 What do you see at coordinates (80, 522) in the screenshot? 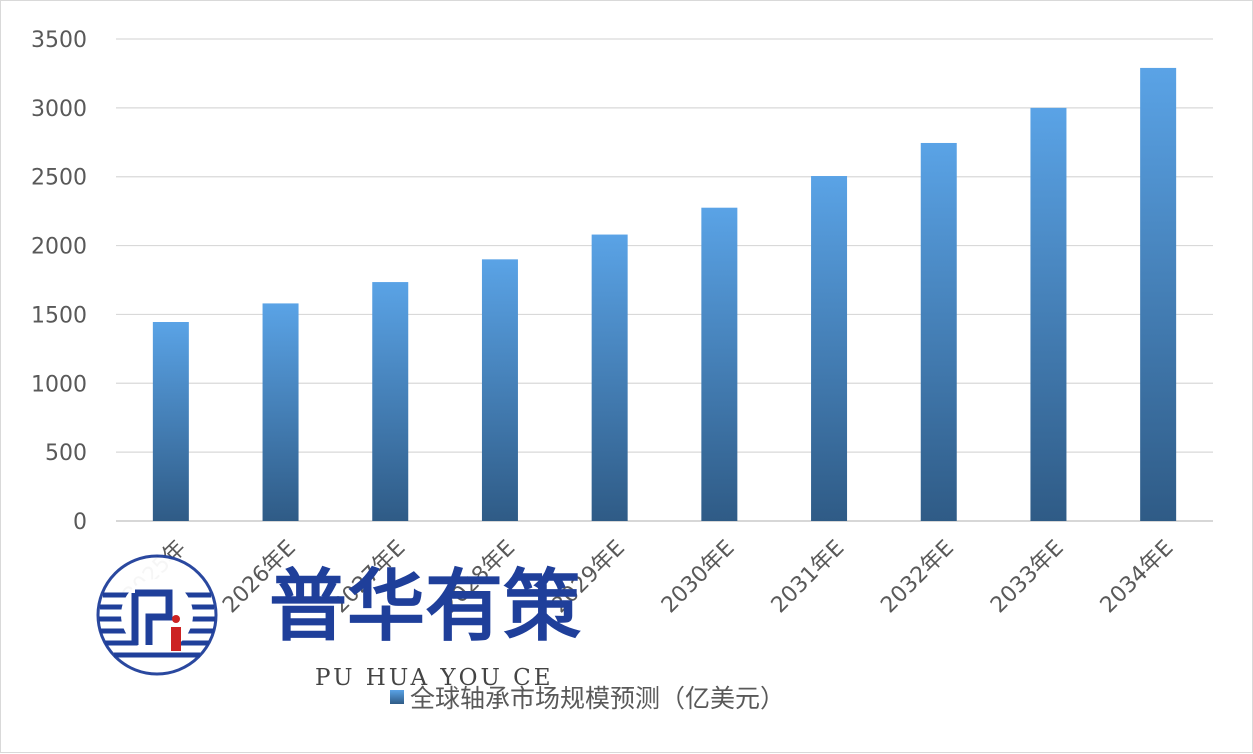
I see `y-tick-label: 0` at bounding box center [80, 522].